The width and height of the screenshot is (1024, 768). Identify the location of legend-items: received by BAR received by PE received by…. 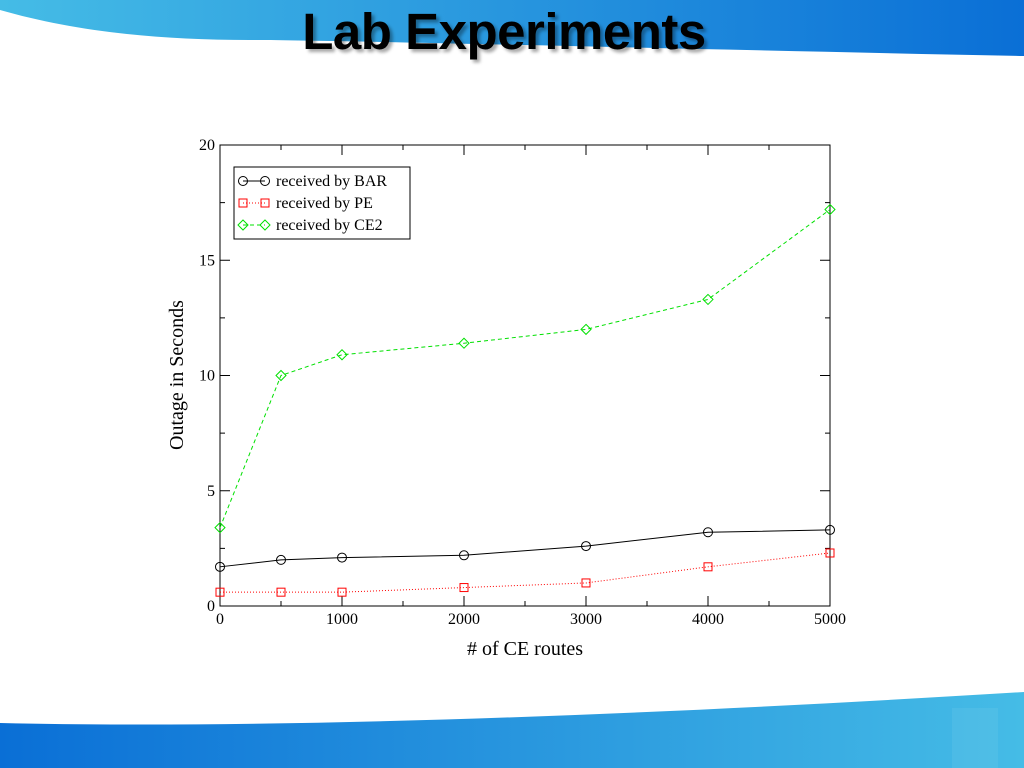
(312, 203).